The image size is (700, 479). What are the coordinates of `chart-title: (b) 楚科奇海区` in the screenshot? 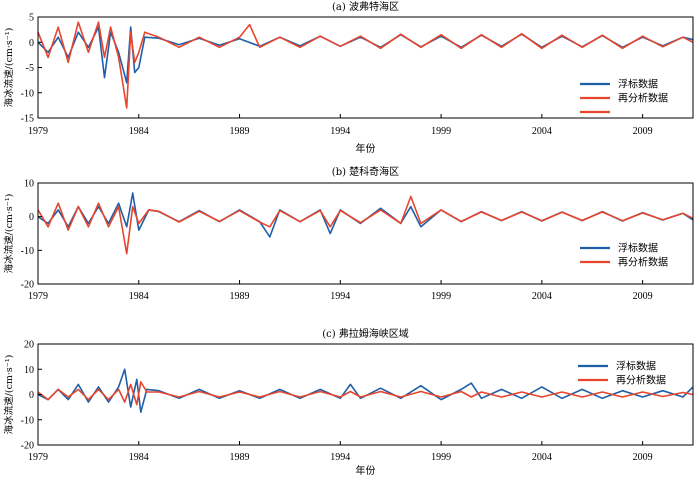 It's located at (365, 171).